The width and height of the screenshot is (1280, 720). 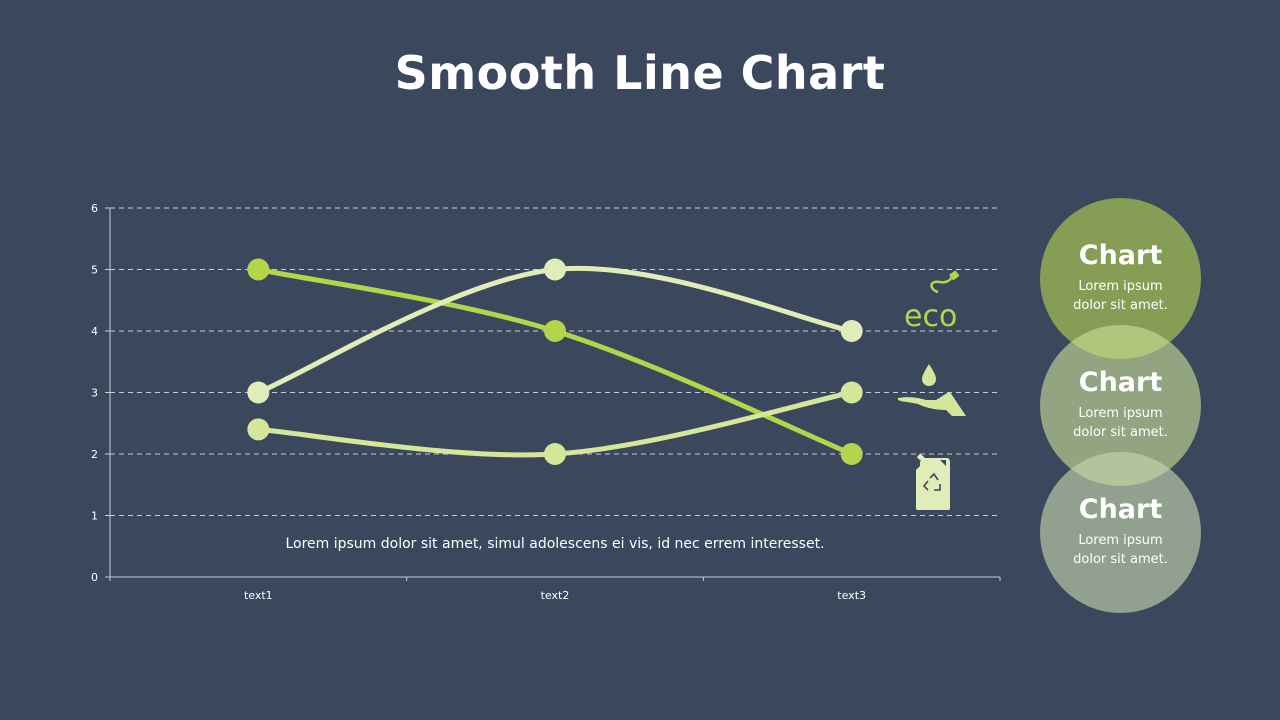 What do you see at coordinates (94, 208) in the screenshot?
I see `y-tick-label: 6` at bounding box center [94, 208].